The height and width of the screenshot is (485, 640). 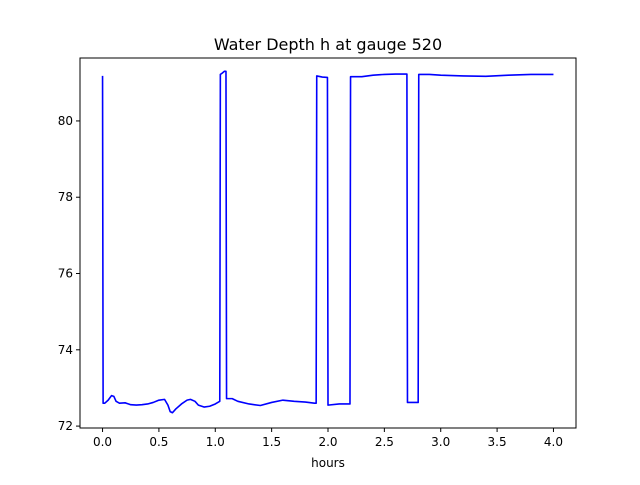 What do you see at coordinates (271, 442) in the screenshot?
I see `x-tick-label: 1.5` at bounding box center [271, 442].